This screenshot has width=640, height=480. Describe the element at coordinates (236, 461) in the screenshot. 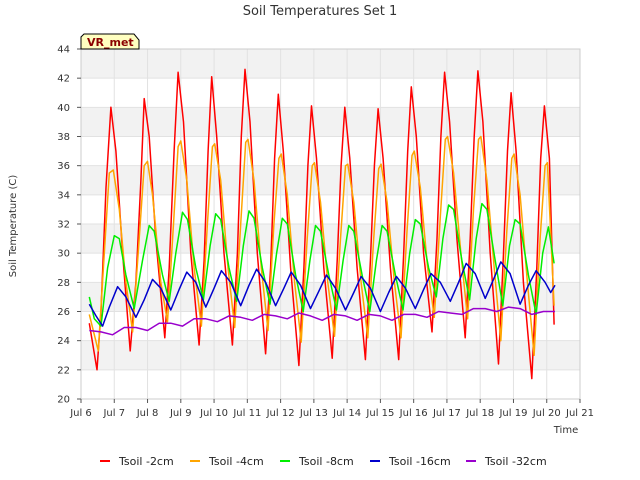

I see `legend-label: Tsoil -4cm` at that location.